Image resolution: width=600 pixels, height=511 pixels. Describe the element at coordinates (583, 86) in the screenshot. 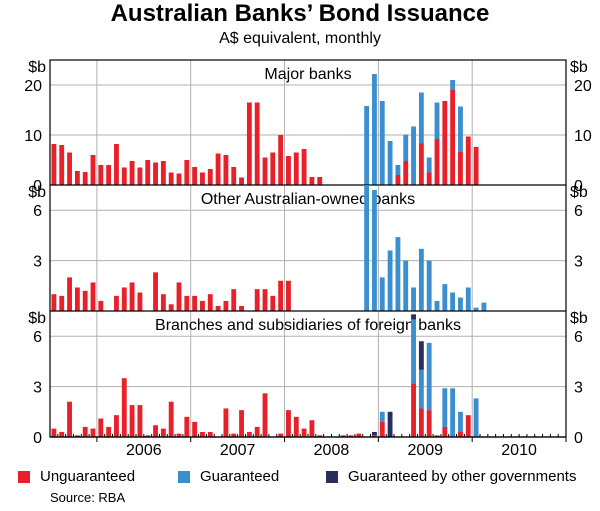

I see `y-tick-label-right: 20` at that location.